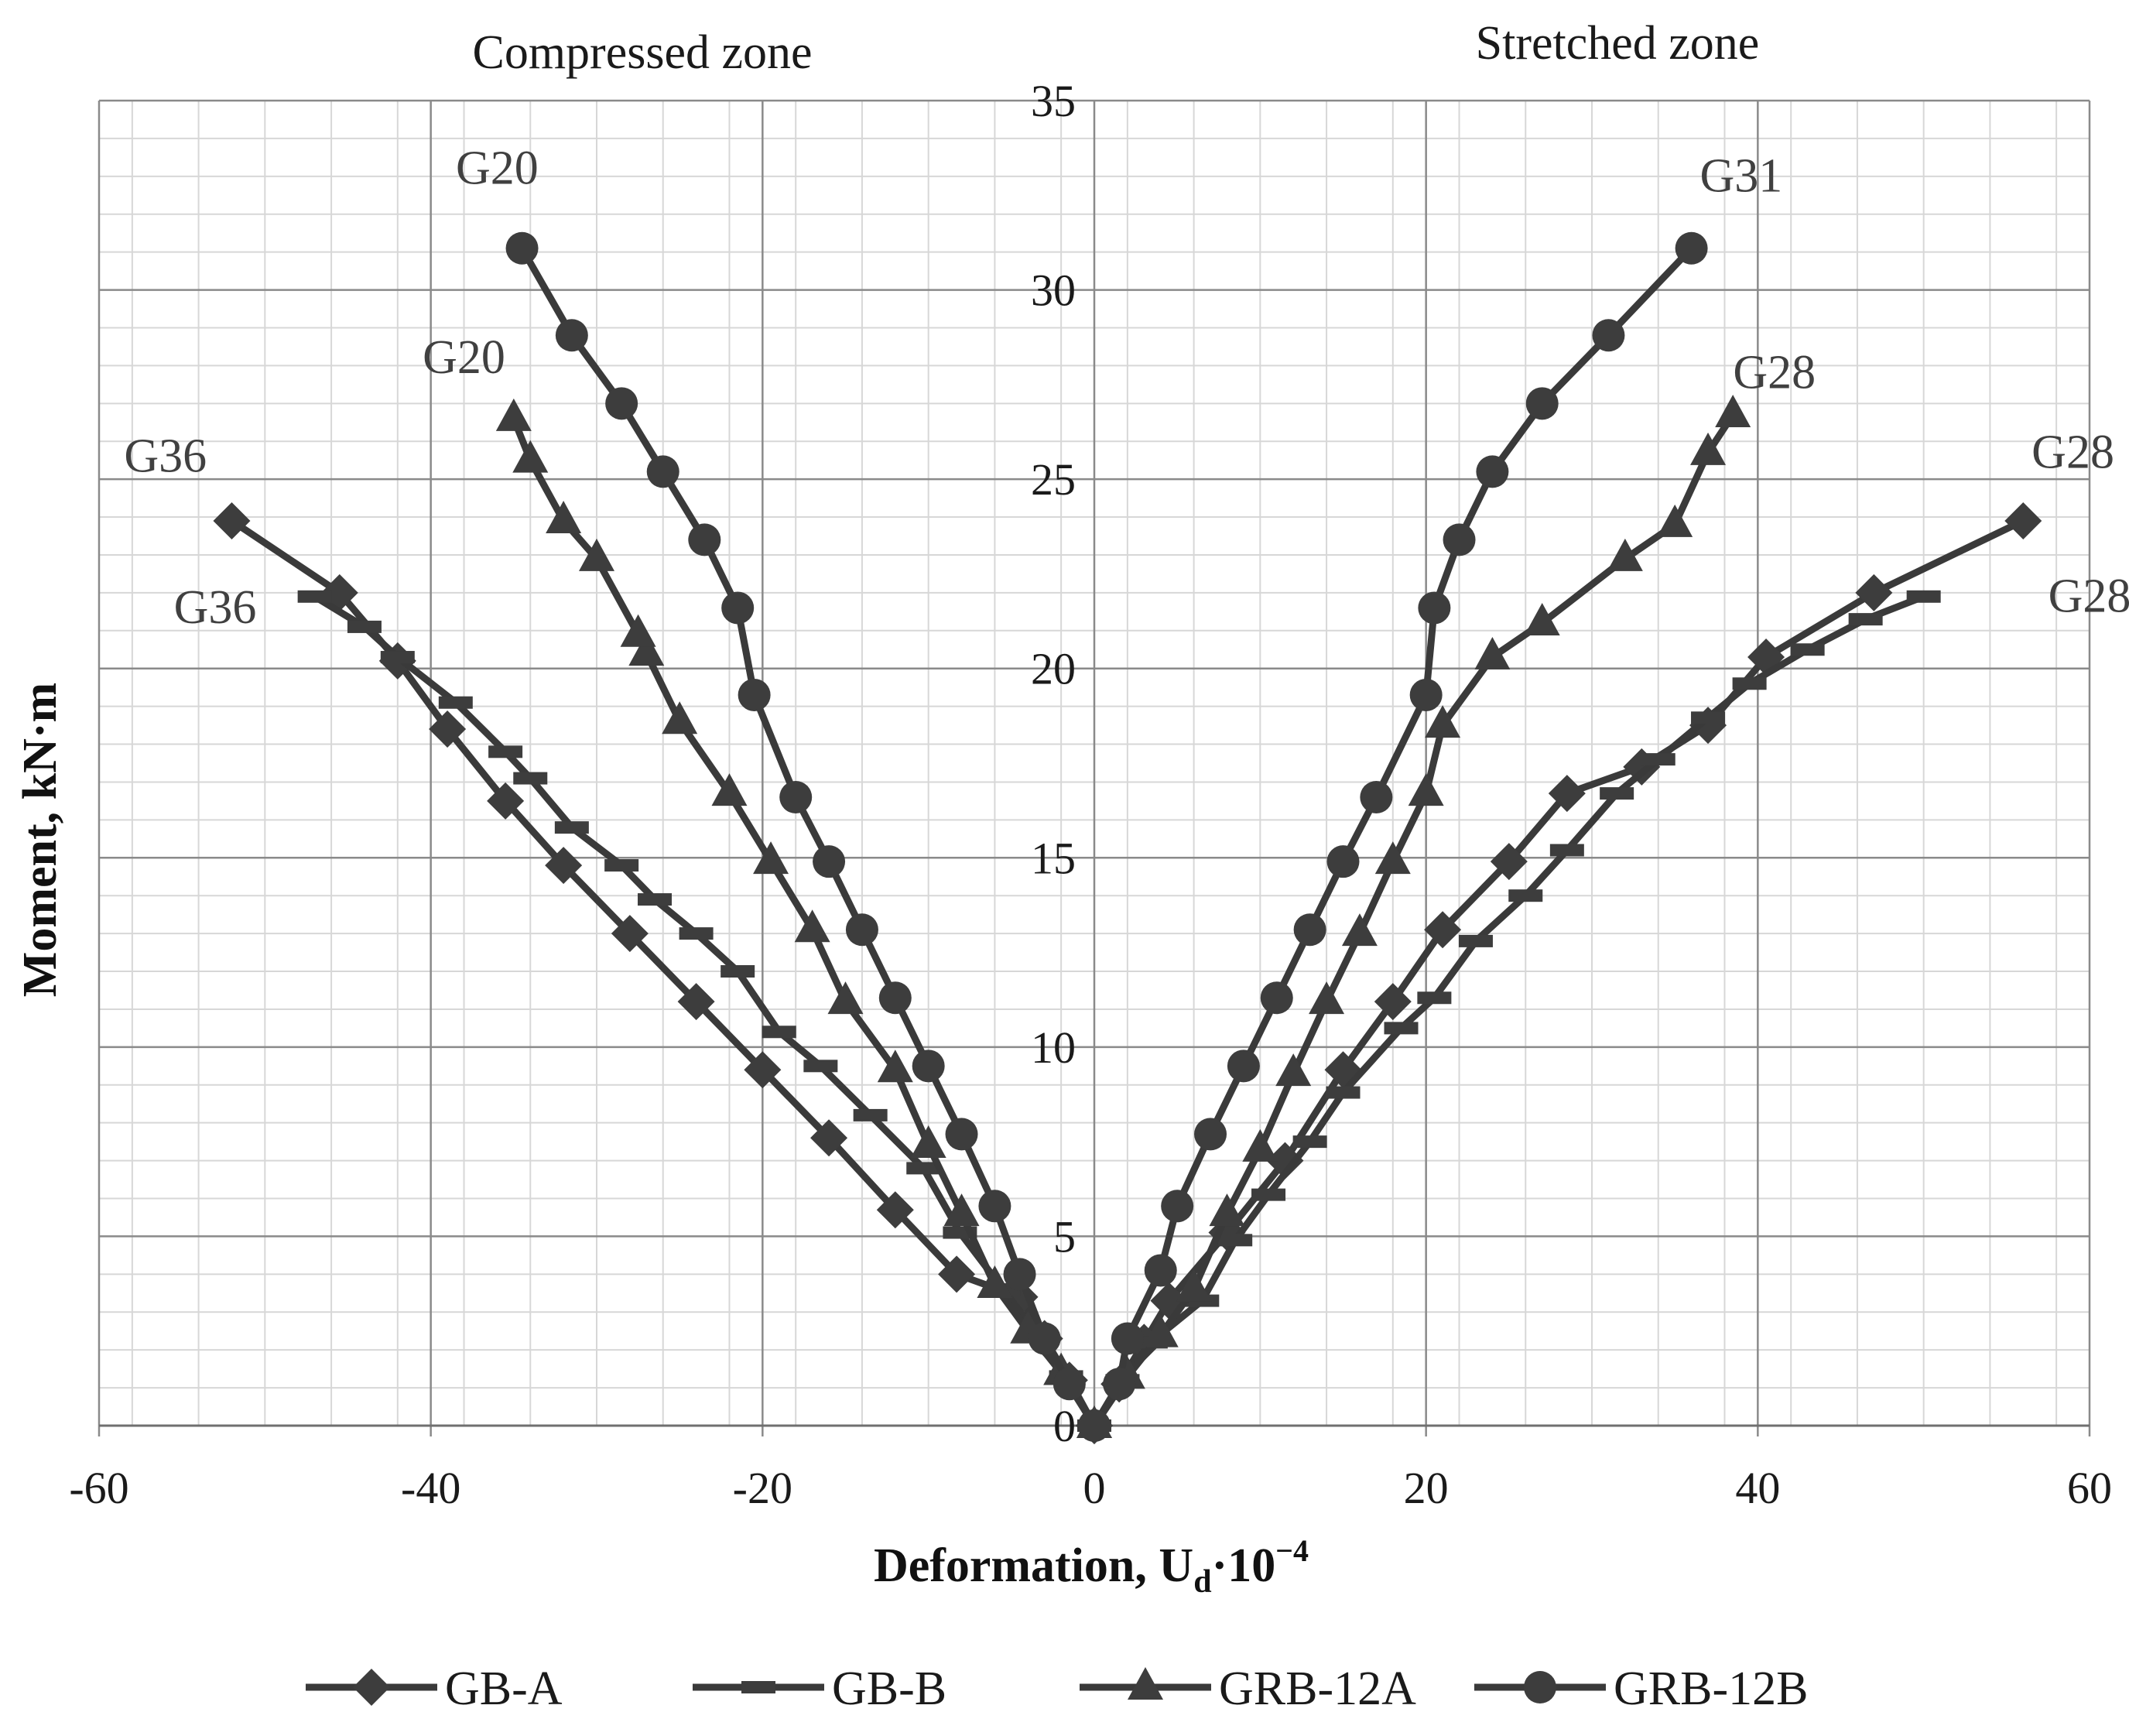 This screenshot has height=1736, width=2129. I want to click on x-tick-label: 0, so click(1094, 1488).